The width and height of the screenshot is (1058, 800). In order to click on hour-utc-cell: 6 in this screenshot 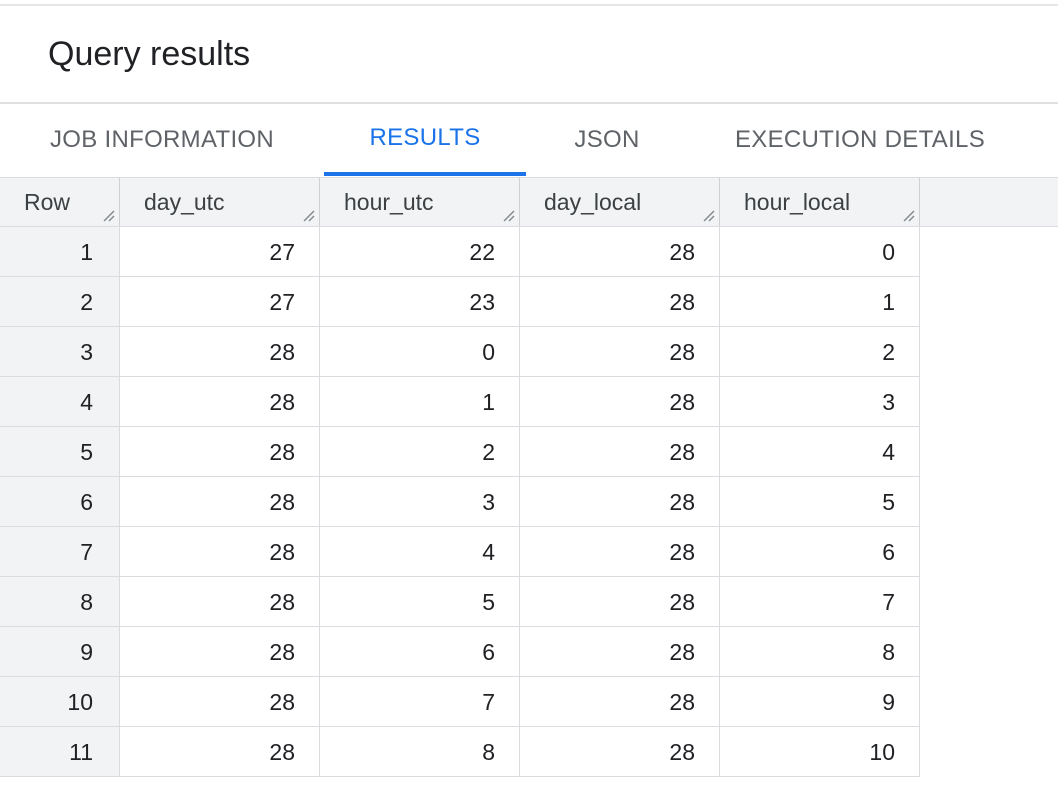, I will do `click(420, 652)`.